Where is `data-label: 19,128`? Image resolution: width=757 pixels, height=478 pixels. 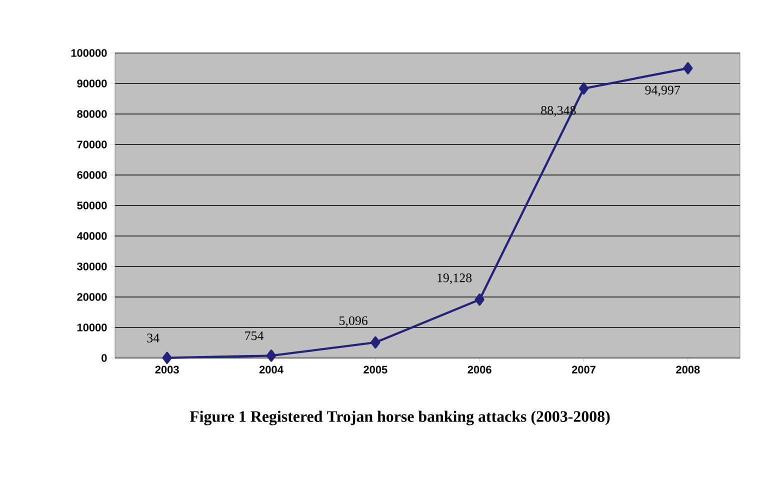 data-label: 19,128 is located at coordinates (455, 279).